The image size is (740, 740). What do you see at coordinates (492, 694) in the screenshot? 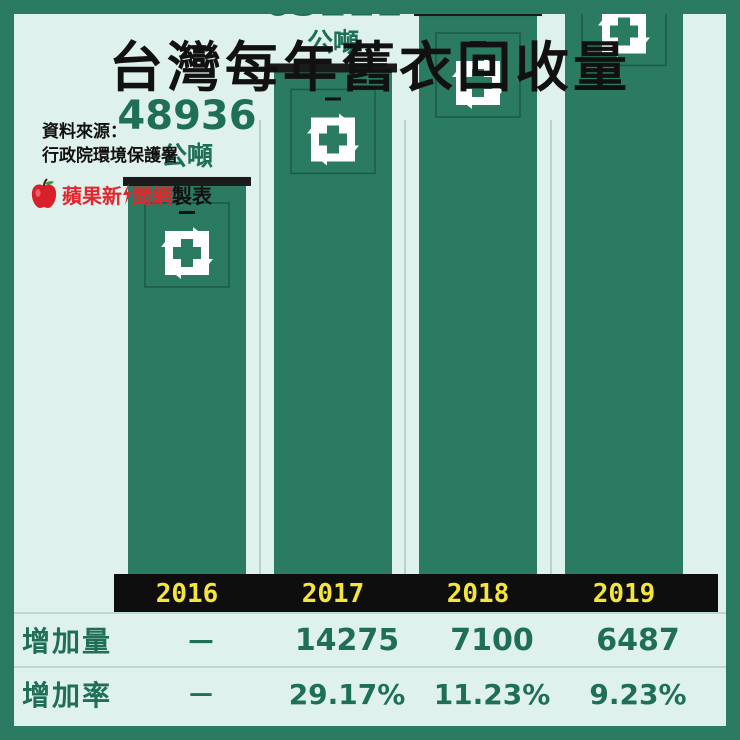
I see `cell-2018: 11.23%` at bounding box center [492, 694].